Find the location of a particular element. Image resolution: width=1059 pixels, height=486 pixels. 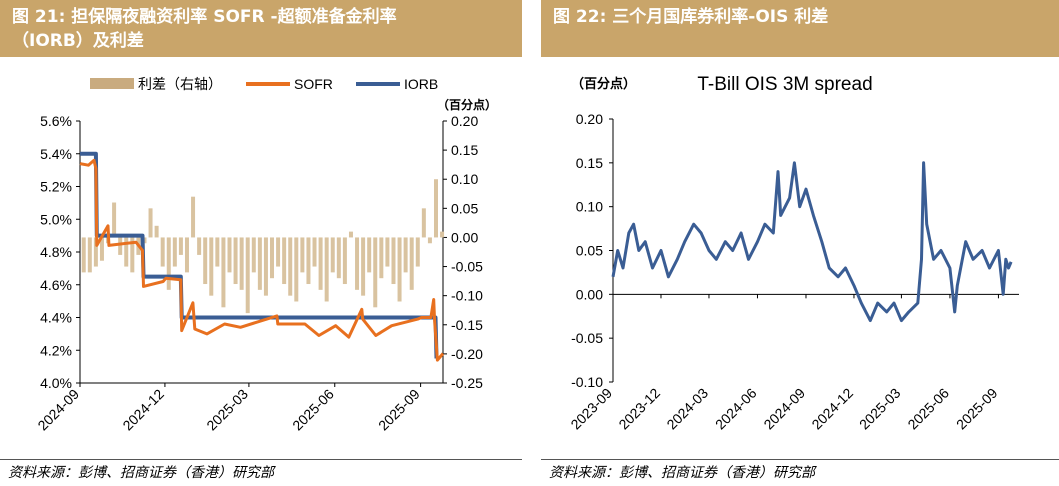

left-y-tick-label: 4.8% is located at coordinates (56, 252).